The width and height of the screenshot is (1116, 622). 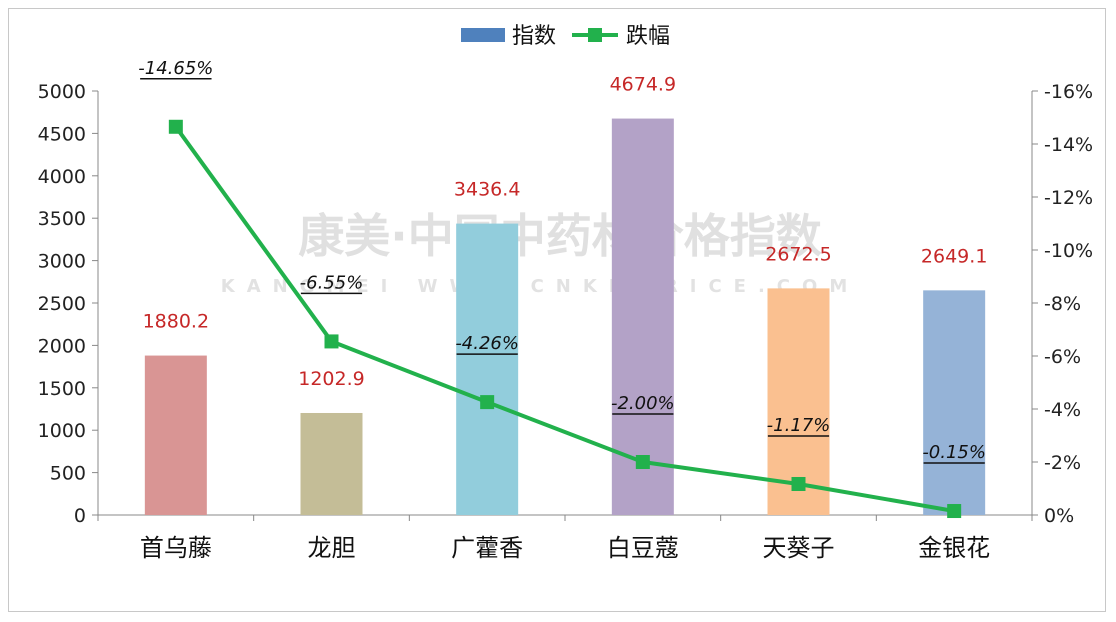 I want to click on x-category-label: 首乌藤, so click(x=176, y=548).